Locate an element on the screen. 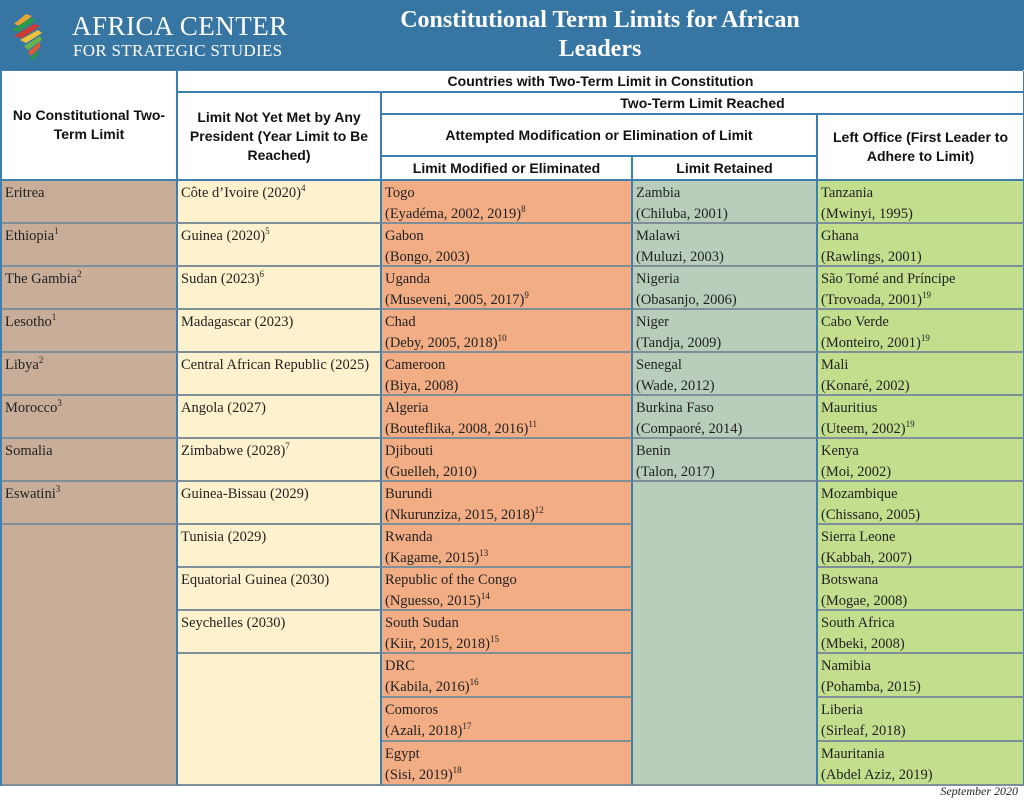 The width and height of the screenshot is (1024, 801). country-name: Eritrea is located at coordinates (25, 193).